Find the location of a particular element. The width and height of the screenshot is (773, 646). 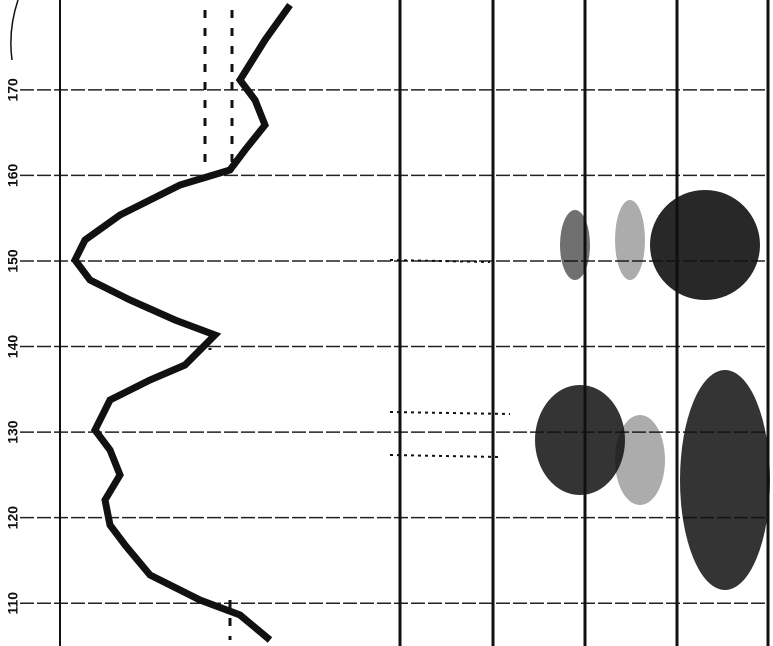

y-tick-label: 120 is located at coordinates (13, 518).